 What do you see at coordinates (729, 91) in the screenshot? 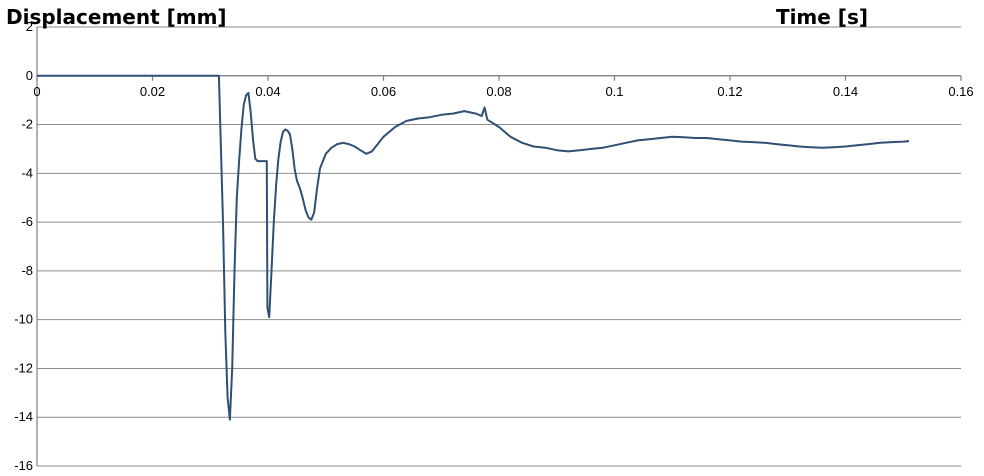
I see `x-tick-label: 0.12` at bounding box center [729, 91].